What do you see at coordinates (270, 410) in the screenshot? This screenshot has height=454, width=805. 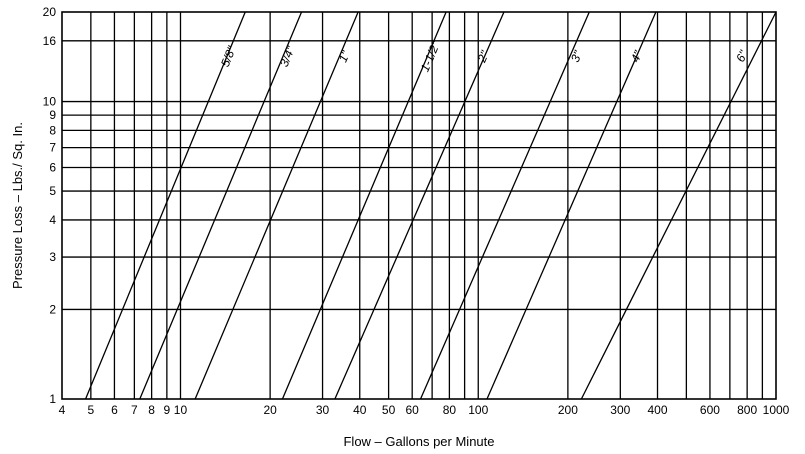 I see `x-tick-label: 20` at bounding box center [270, 410].